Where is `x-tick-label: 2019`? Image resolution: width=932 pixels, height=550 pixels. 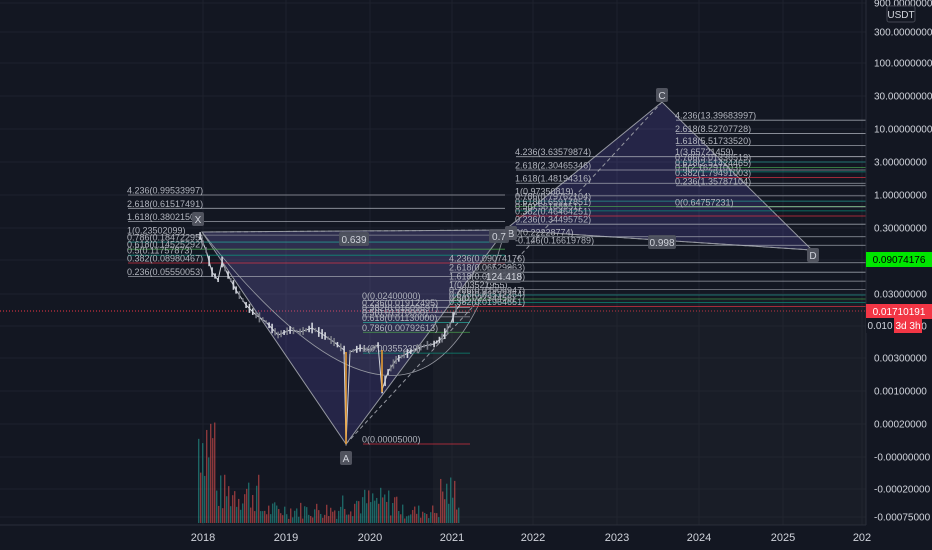 x-tick-label: 2019 is located at coordinates (286, 538).